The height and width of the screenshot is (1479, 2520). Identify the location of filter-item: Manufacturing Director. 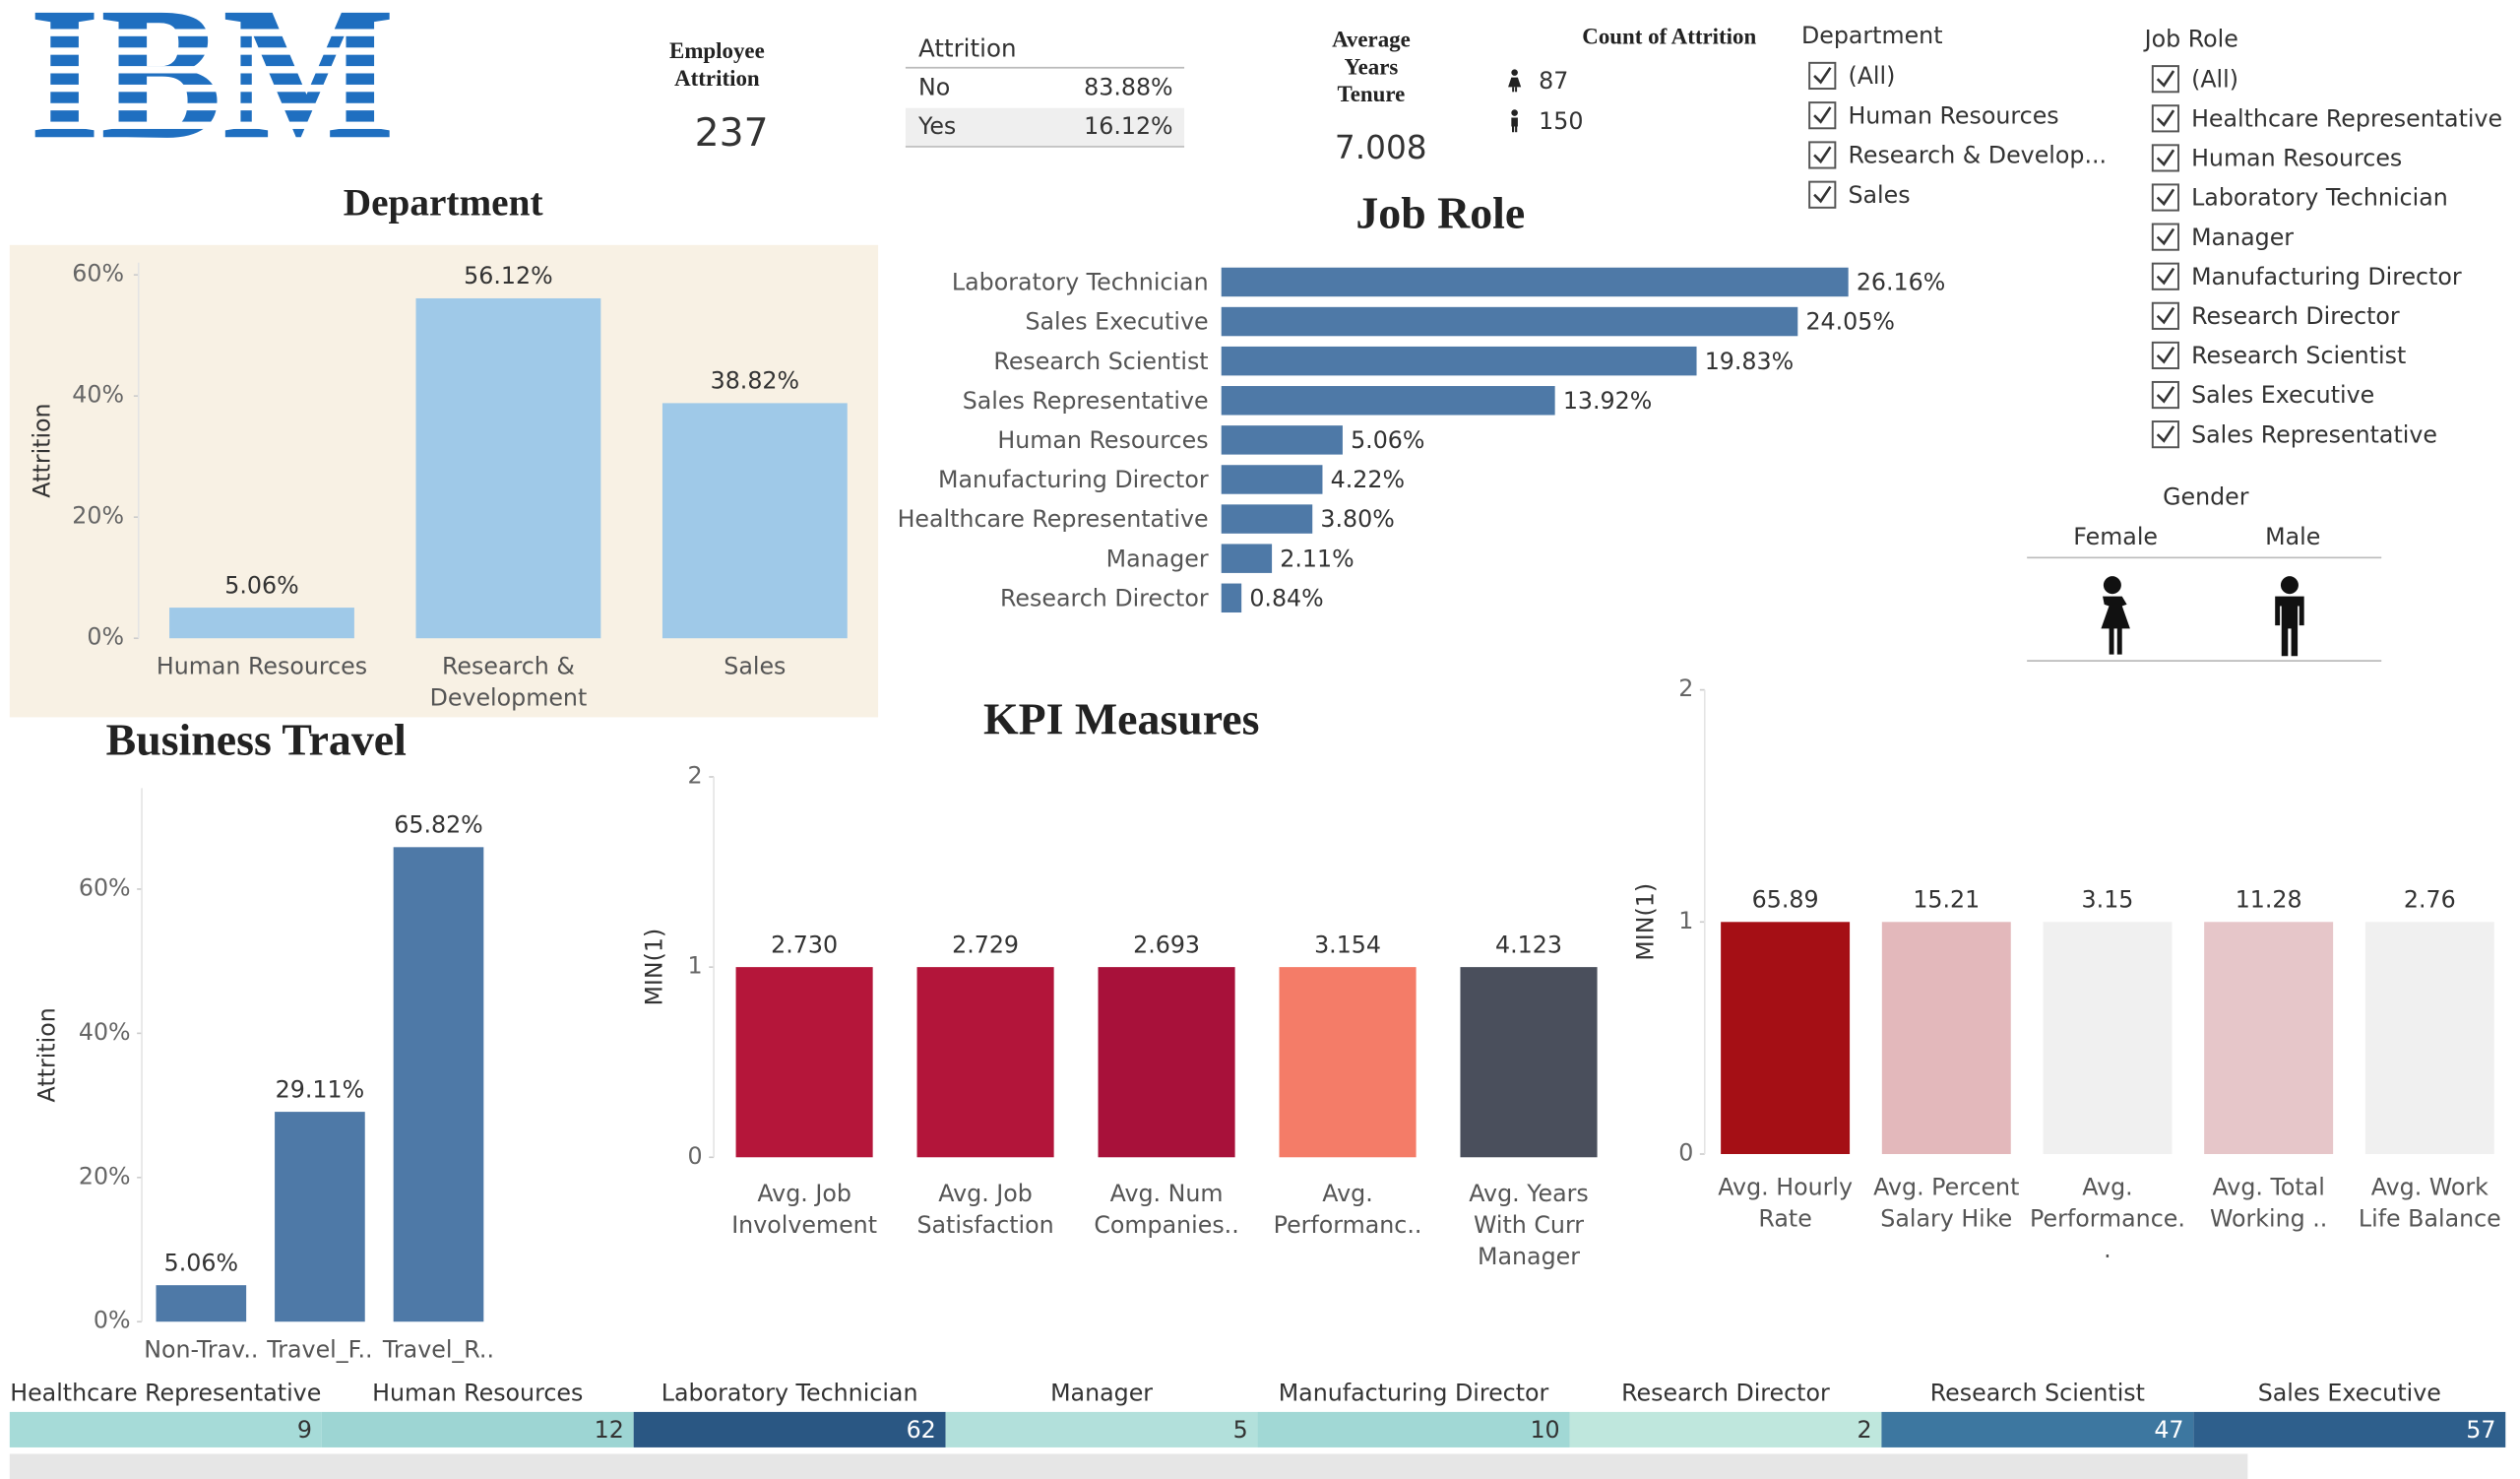
(2326, 276).